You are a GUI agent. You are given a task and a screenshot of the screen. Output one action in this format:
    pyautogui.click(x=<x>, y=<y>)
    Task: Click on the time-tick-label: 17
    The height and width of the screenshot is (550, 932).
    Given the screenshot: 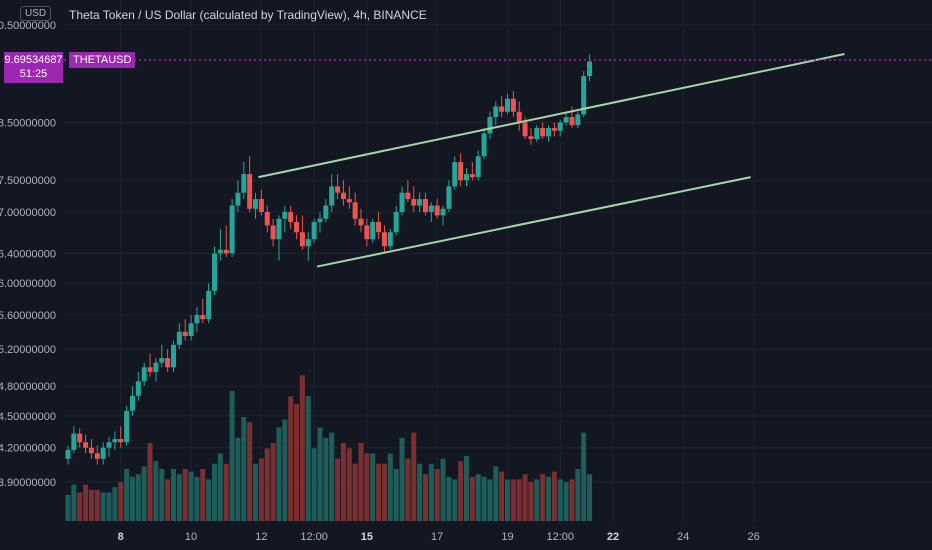 What is the action you would take?
    pyautogui.click(x=437, y=537)
    